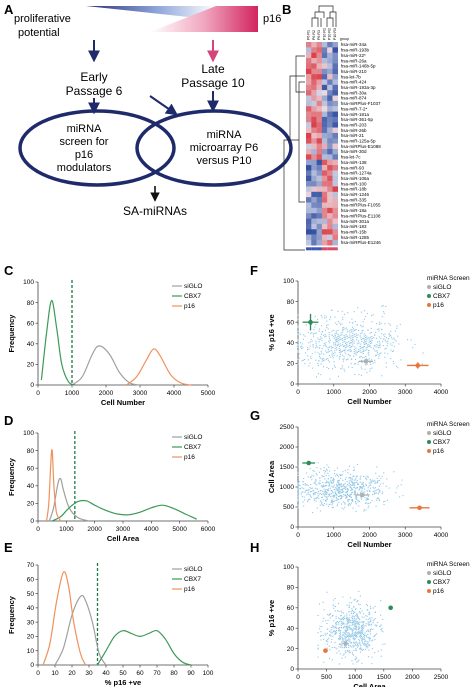 The width and height of the screenshot is (474, 692). What do you see at coordinates (189, 589) in the screenshot?
I see `legend-label: p16` at bounding box center [189, 589].